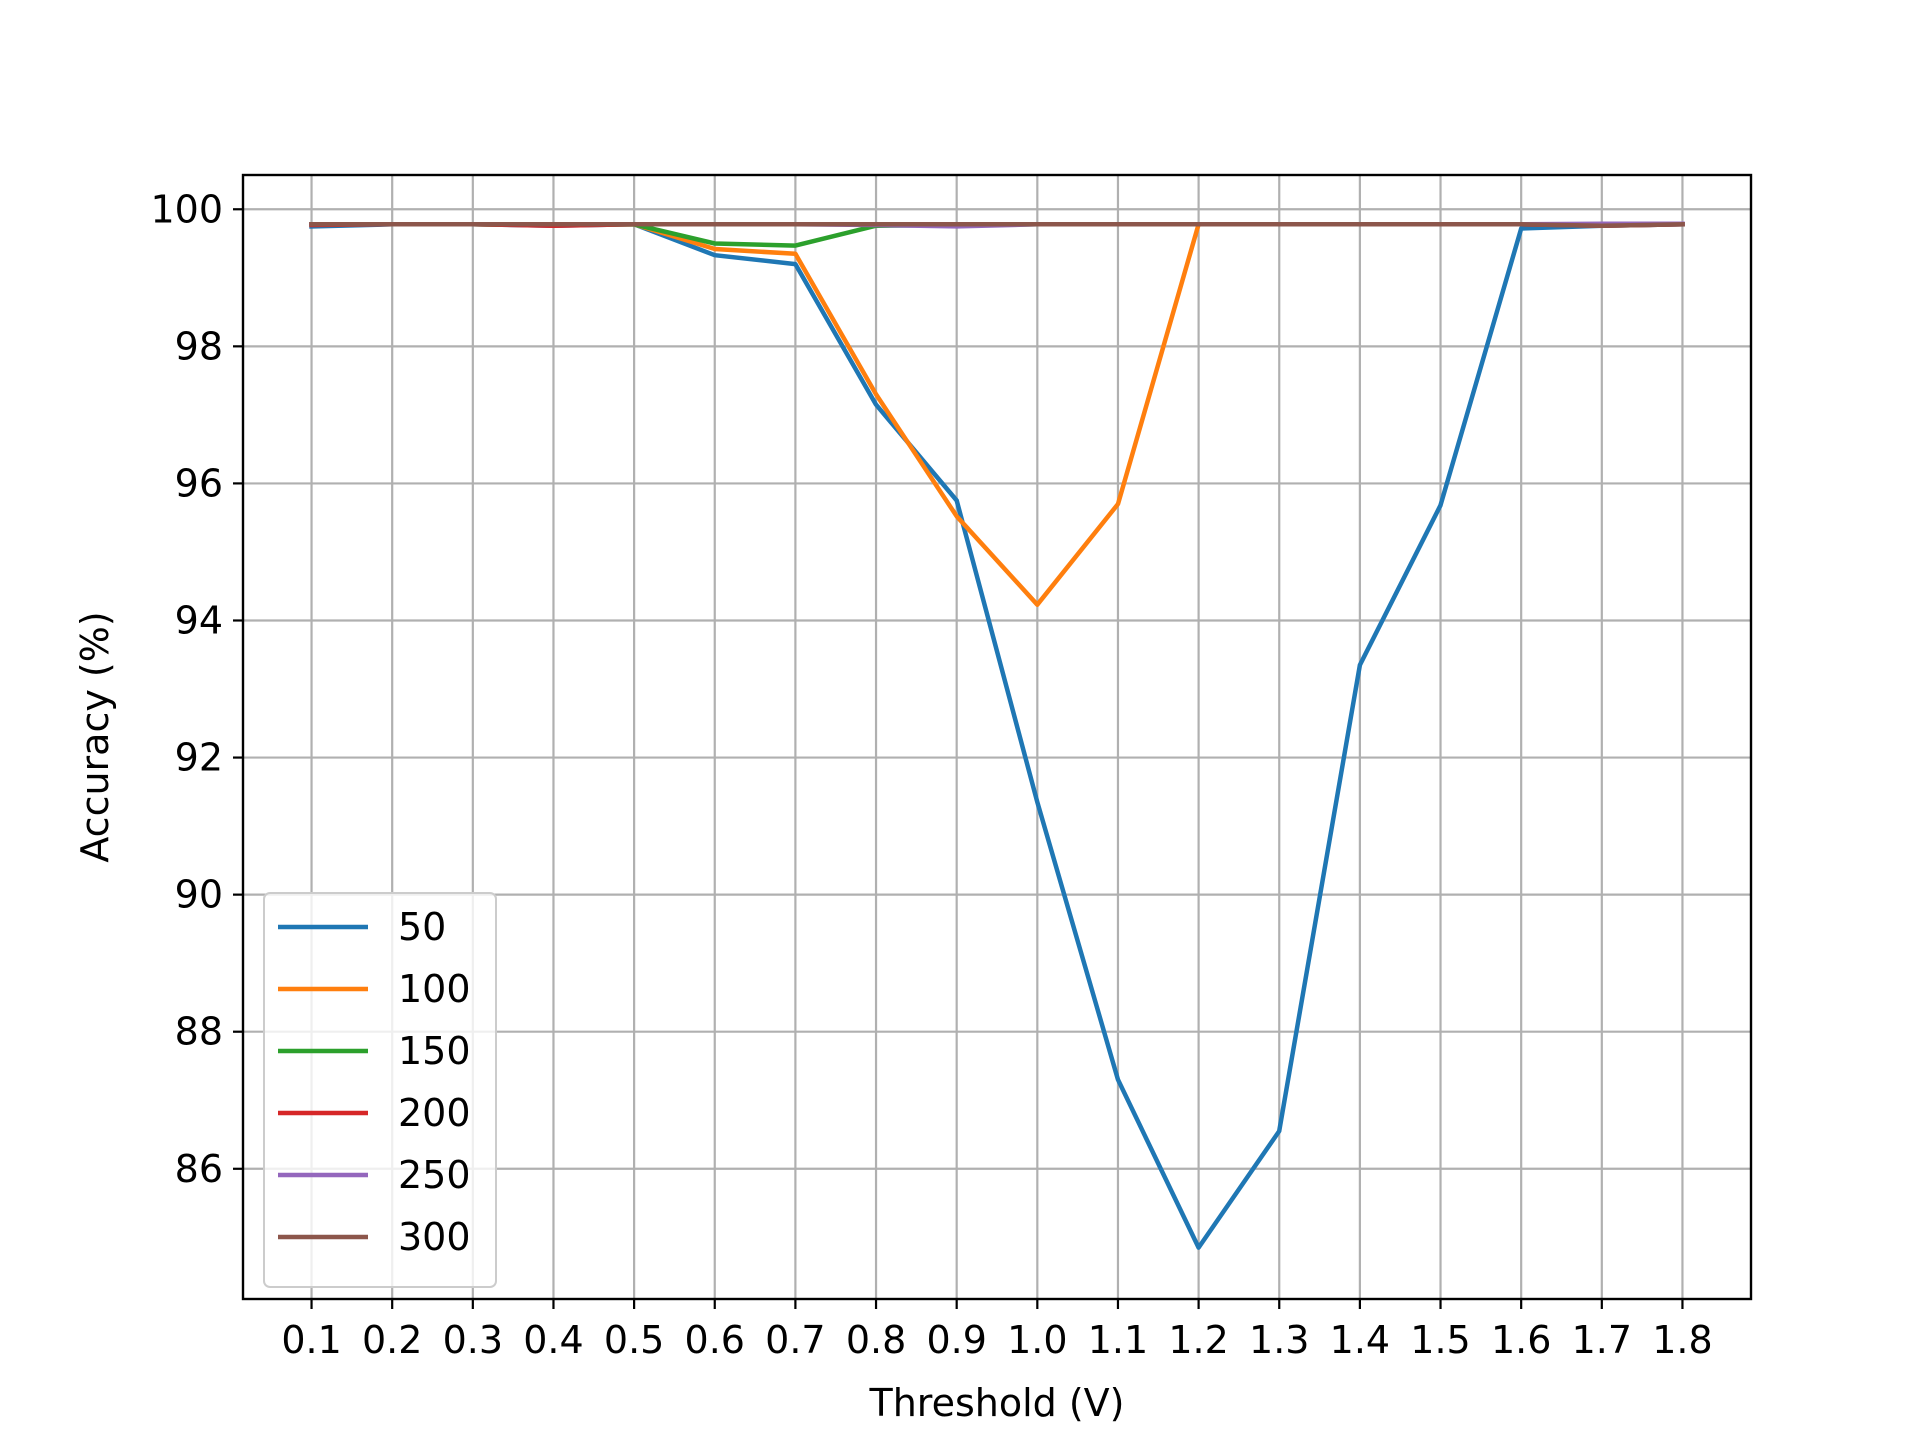 This screenshot has height=1440, width=1920. I want to click on y-tick-label: 98, so click(199, 346).